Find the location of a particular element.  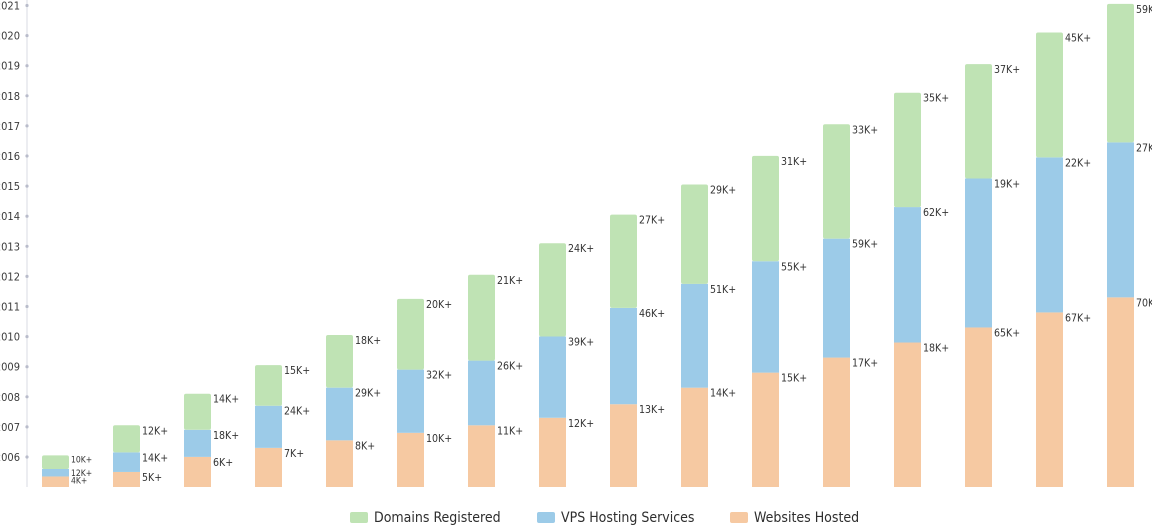

y-tick-label: 2019 is located at coordinates (10, 66).